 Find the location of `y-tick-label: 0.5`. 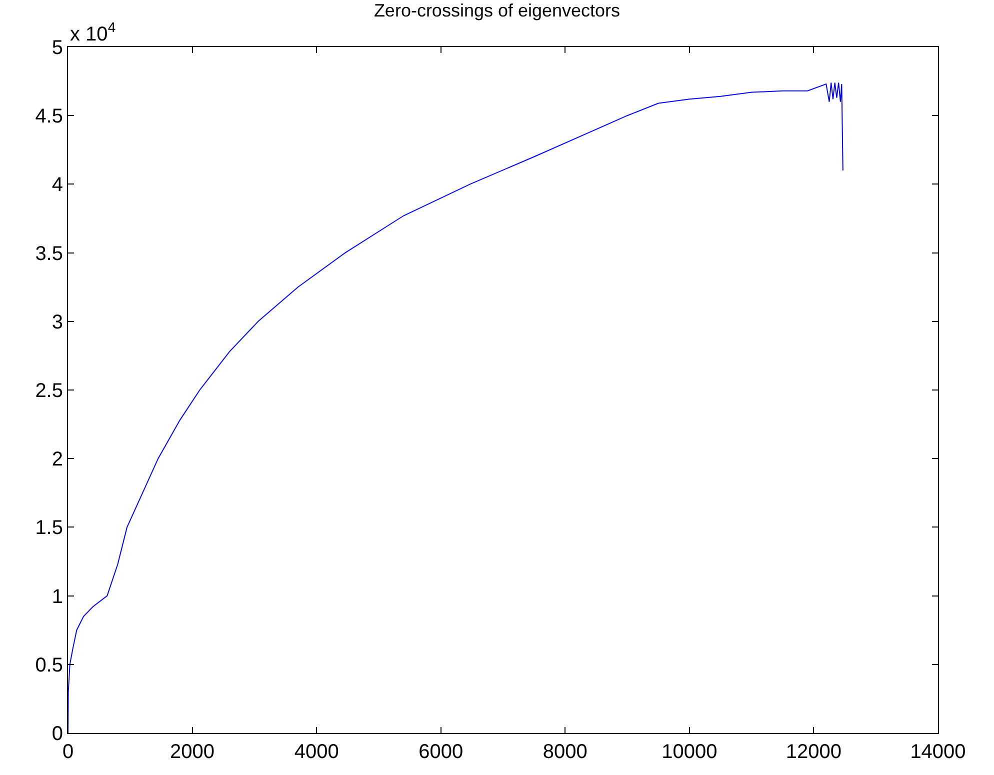

y-tick-label: 0.5 is located at coordinates (49, 665).